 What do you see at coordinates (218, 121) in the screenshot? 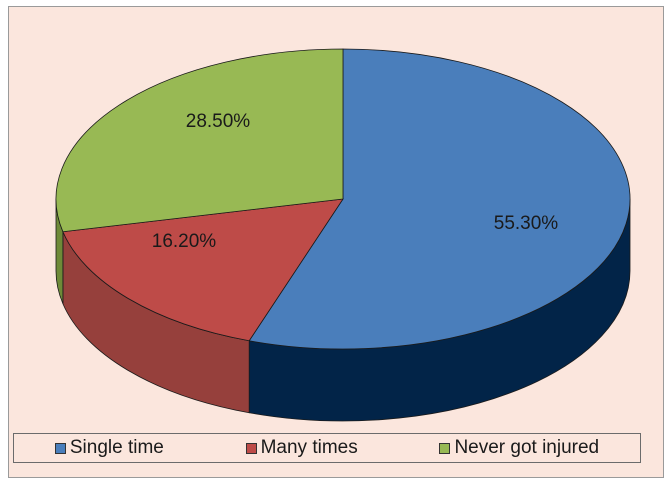
I see `slice-label: 28.50%` at bounding box center [218, 121].